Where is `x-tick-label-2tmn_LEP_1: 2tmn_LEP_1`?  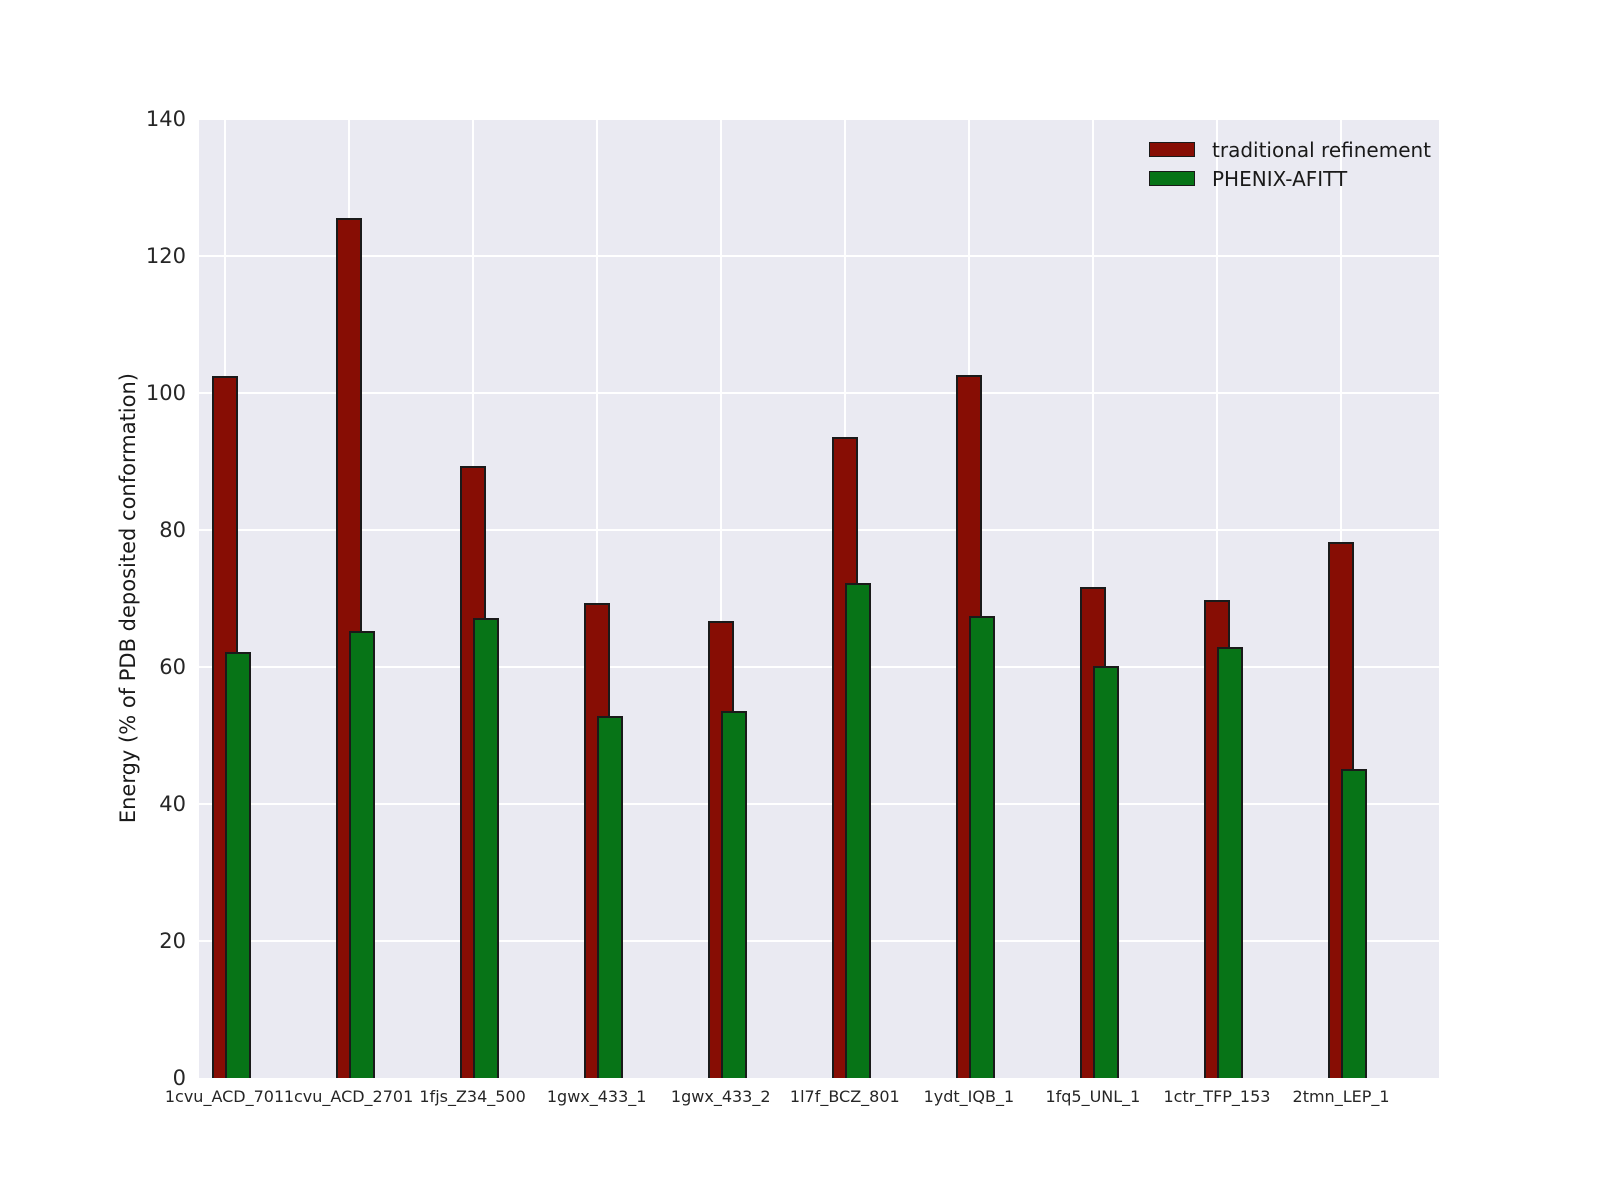
x-tick-label-2tmn_LEP_1: 2tmn_LEP_1 is located at coordinates (1341, 1096).